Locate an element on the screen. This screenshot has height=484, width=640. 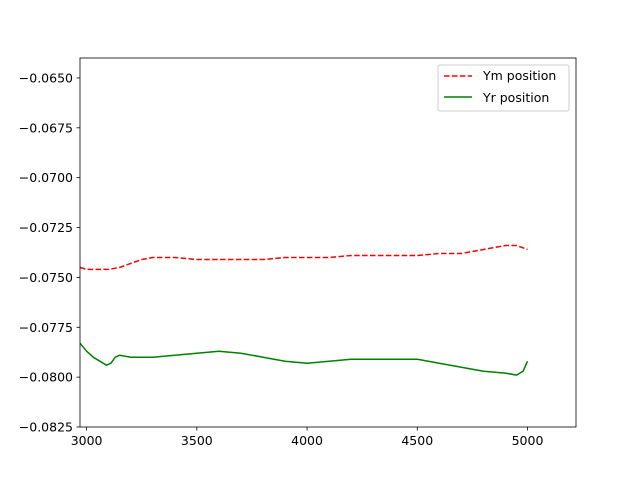
x-tick-label: 5000 is located at coordinates (528, 440).